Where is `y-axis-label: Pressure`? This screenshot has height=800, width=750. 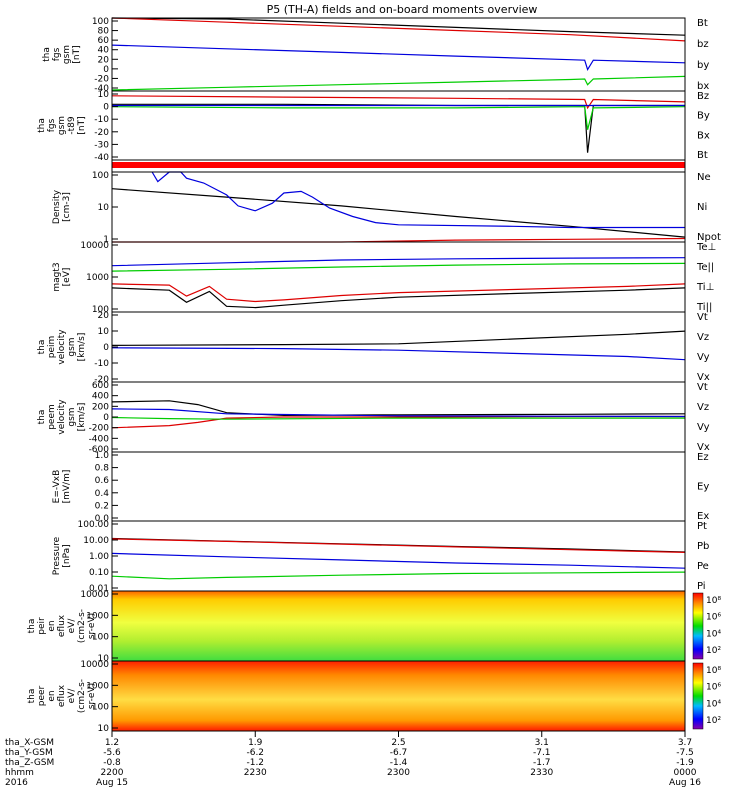
y-axis-label: Pressure is located at coordinates (57, 555).